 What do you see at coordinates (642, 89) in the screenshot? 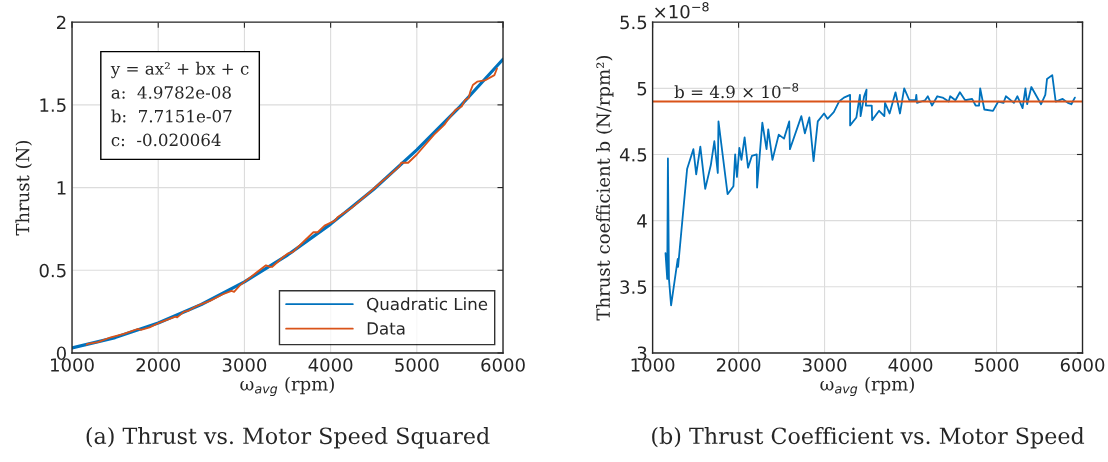
I see `y-tick-label: 5` at bounding box center [642, 89].